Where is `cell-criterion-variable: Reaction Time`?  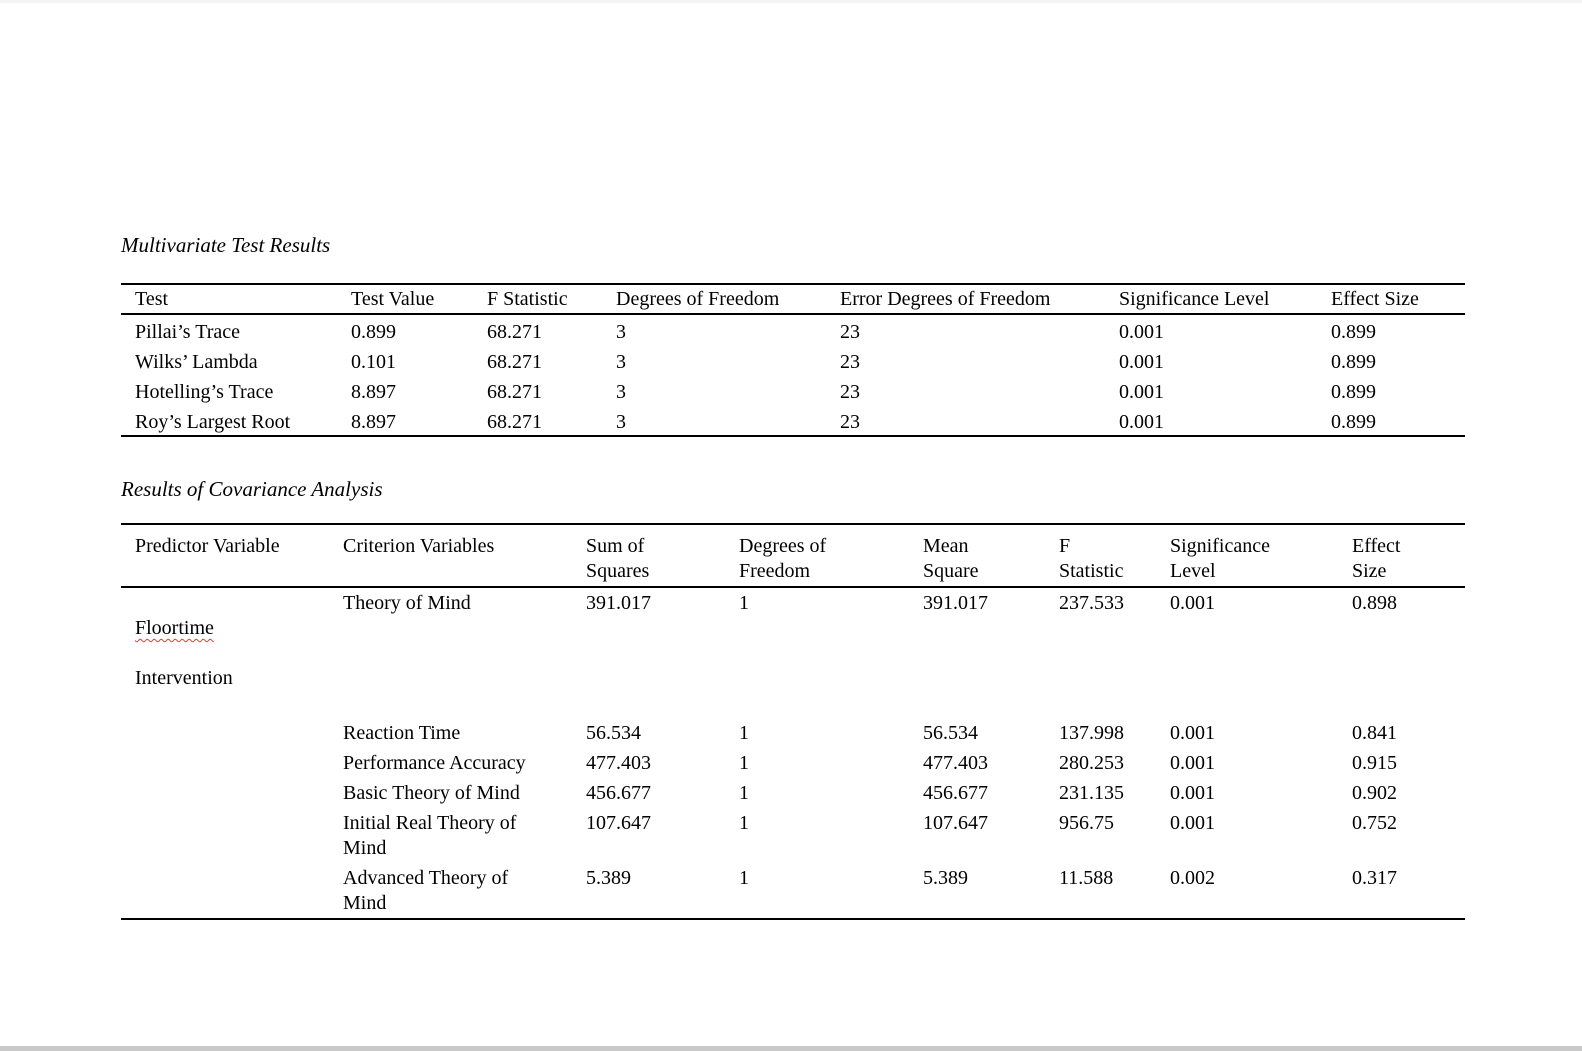 cell-criterion-variable: Reaction Time is located at coordinates (402, 733).